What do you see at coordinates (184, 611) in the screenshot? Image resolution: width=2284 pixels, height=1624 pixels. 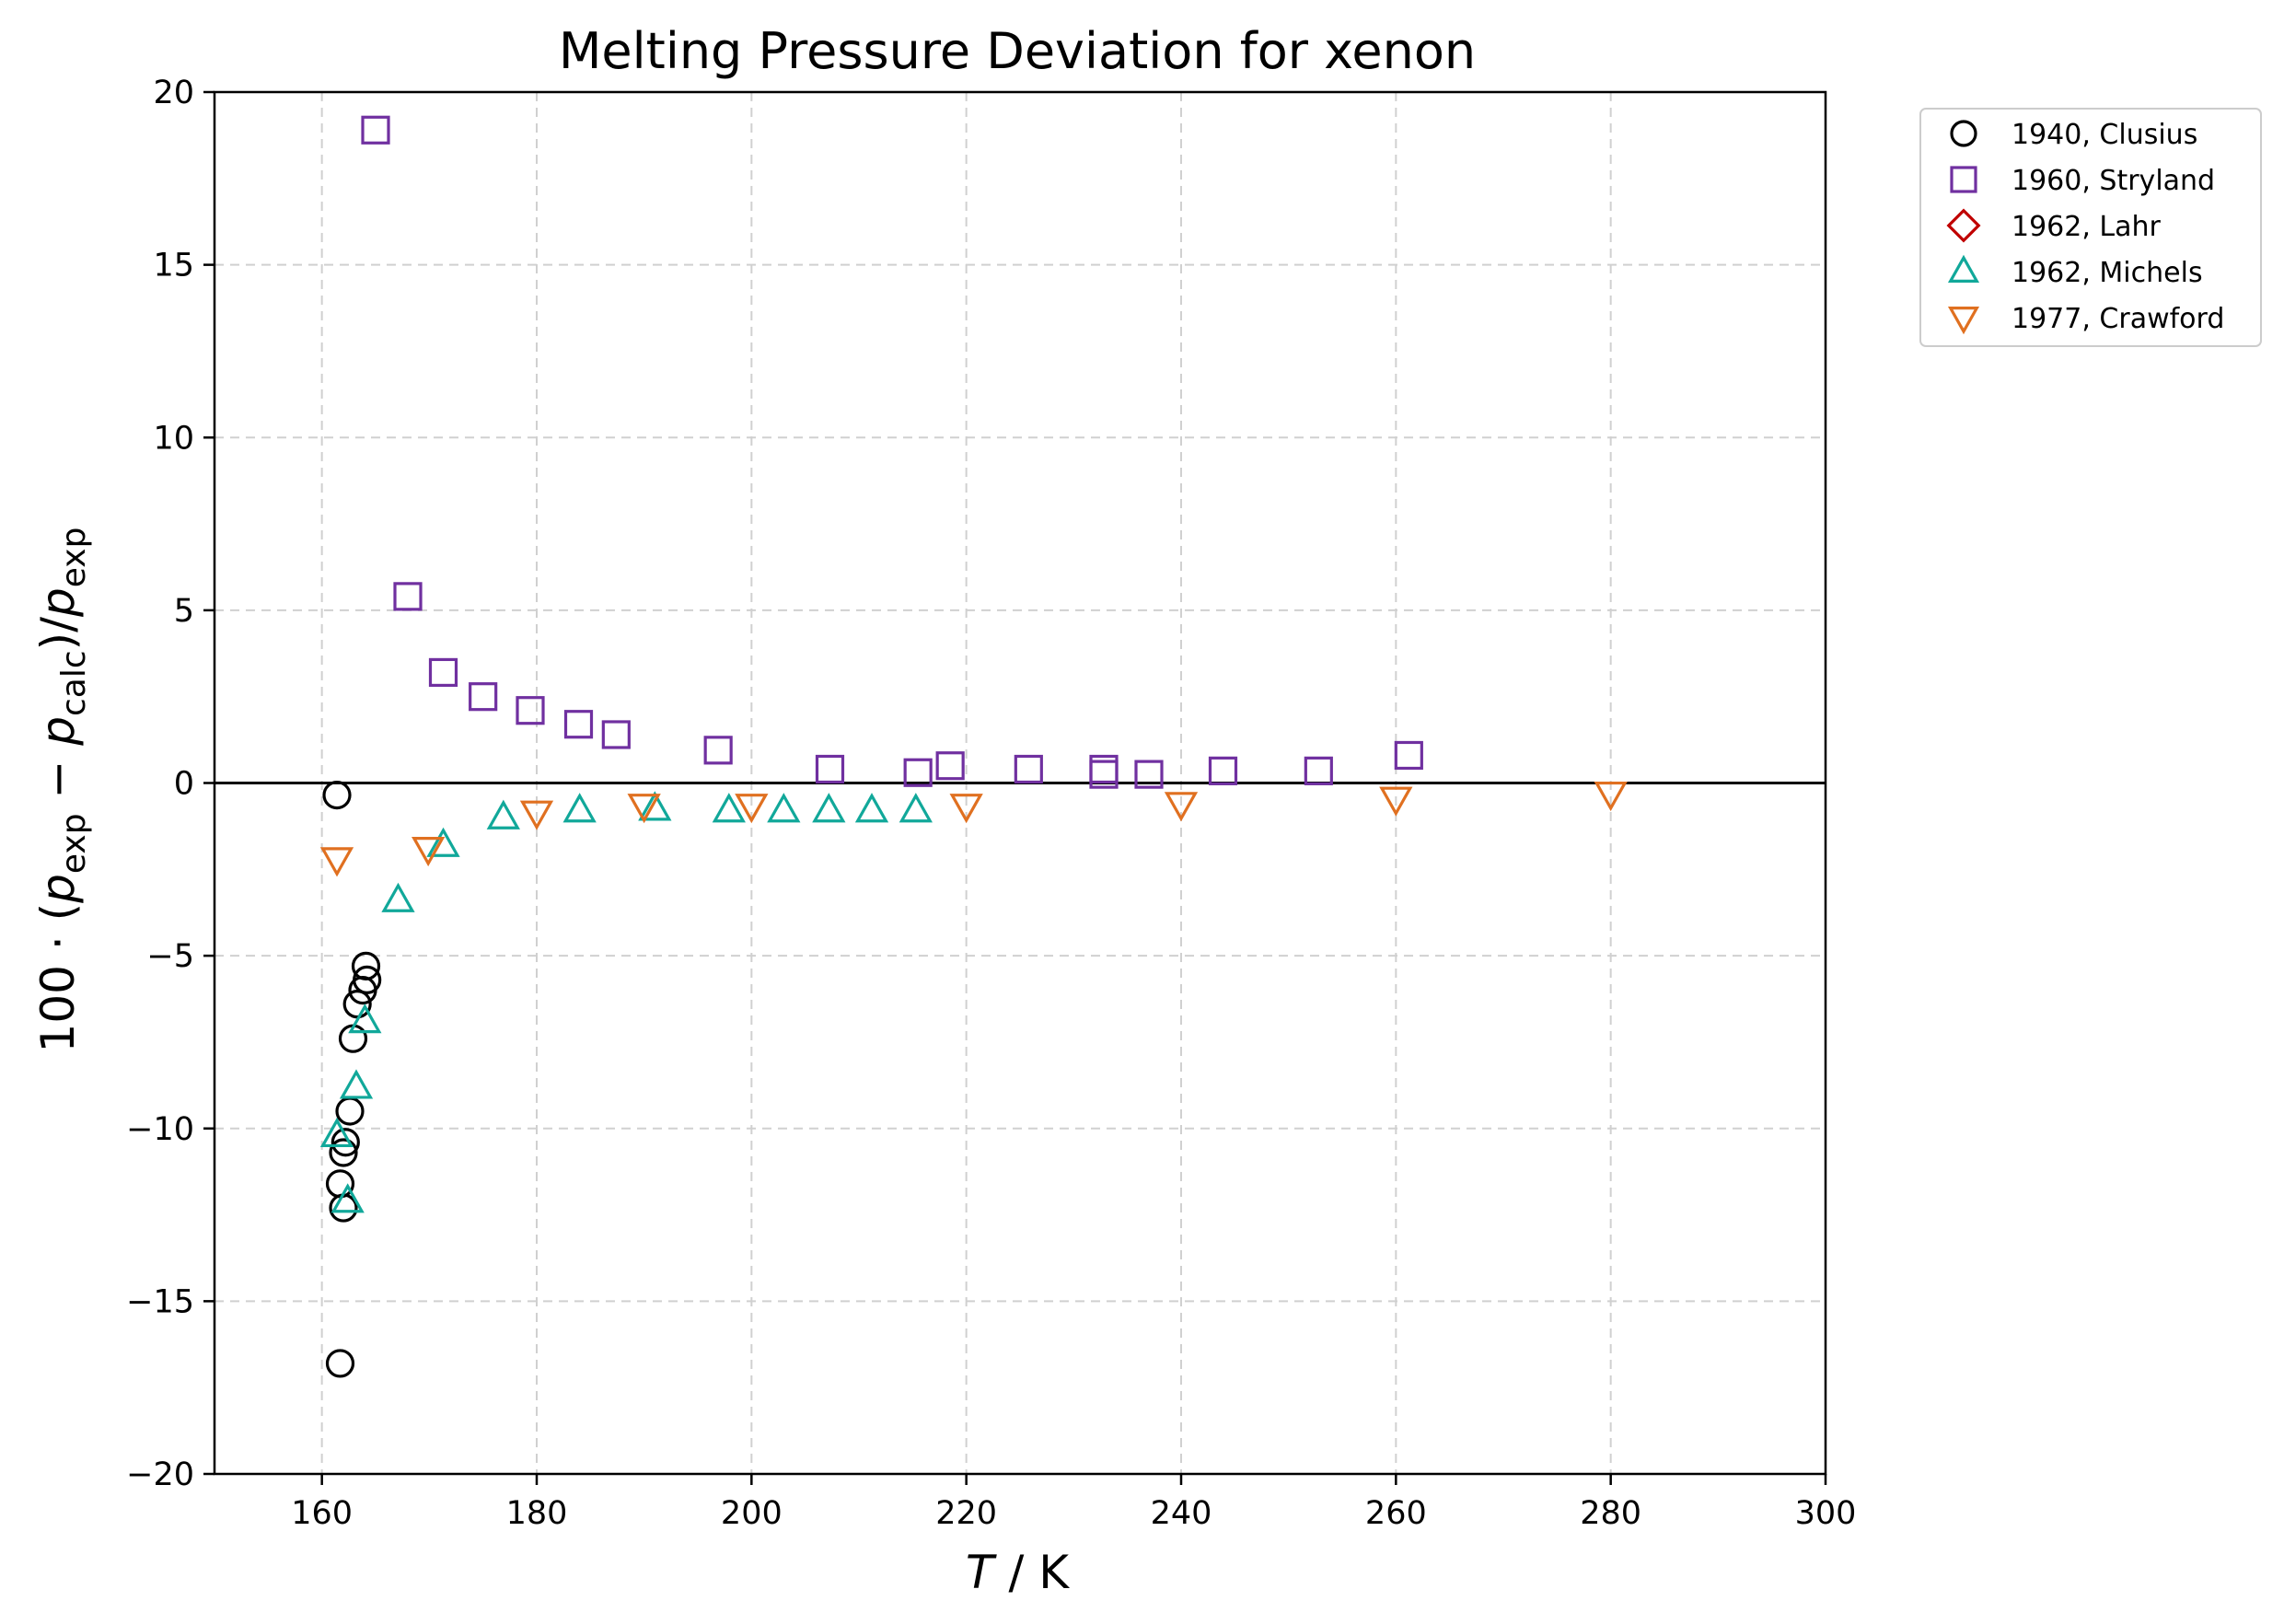 I see `y-tick-label: 5` at bounding box center [184, 611].